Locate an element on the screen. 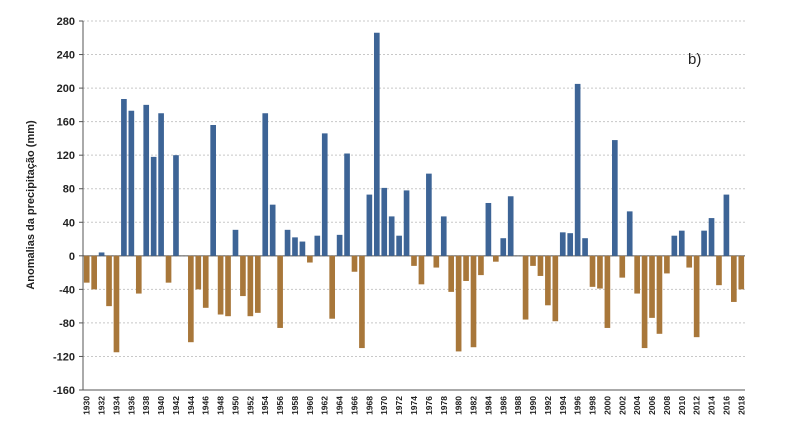 Image resolution: width=795 pixels, height=432 pixels. x-tick-label: 2010 is located at coordinates (682, 405).